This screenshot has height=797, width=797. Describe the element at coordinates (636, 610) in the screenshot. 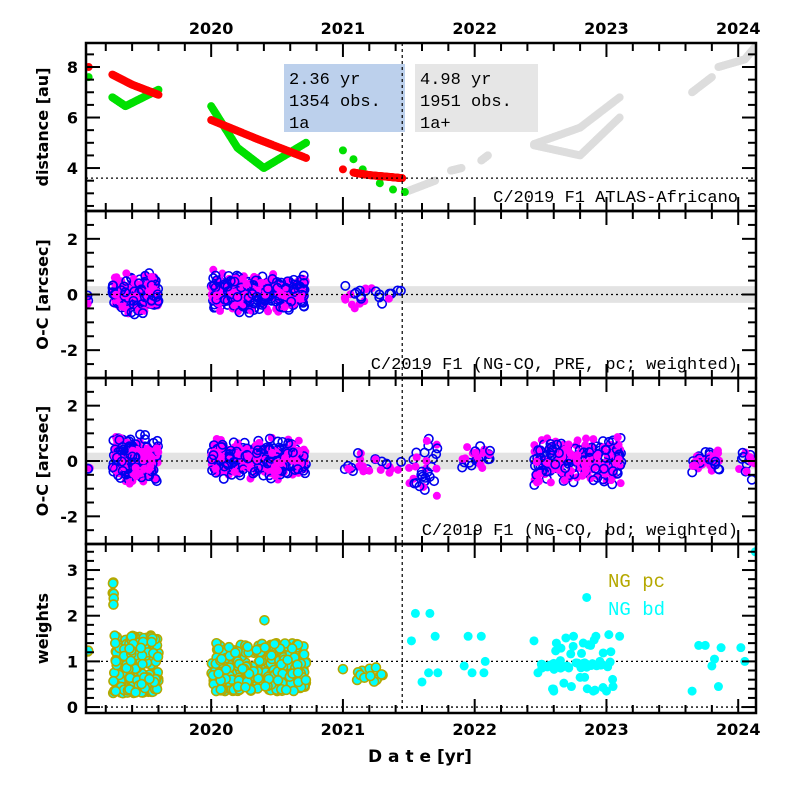

I see `legend-entry: NG bd` at that location.